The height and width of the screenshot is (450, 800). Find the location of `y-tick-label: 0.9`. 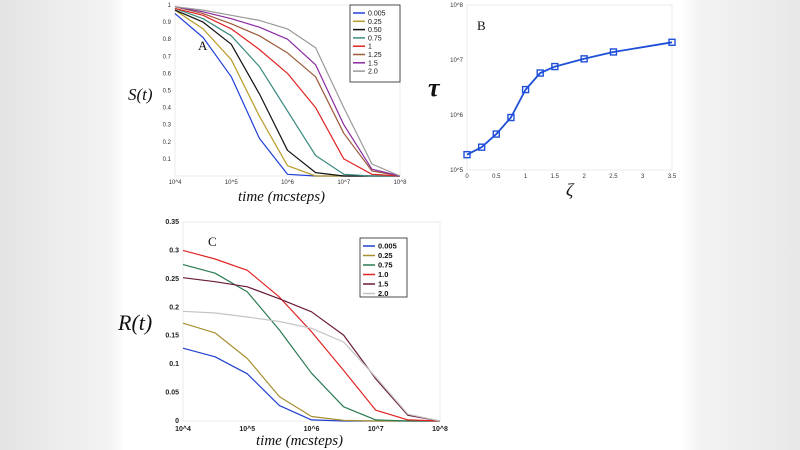

y-tick-label: 0.9 is located at coordinates (167, 23).